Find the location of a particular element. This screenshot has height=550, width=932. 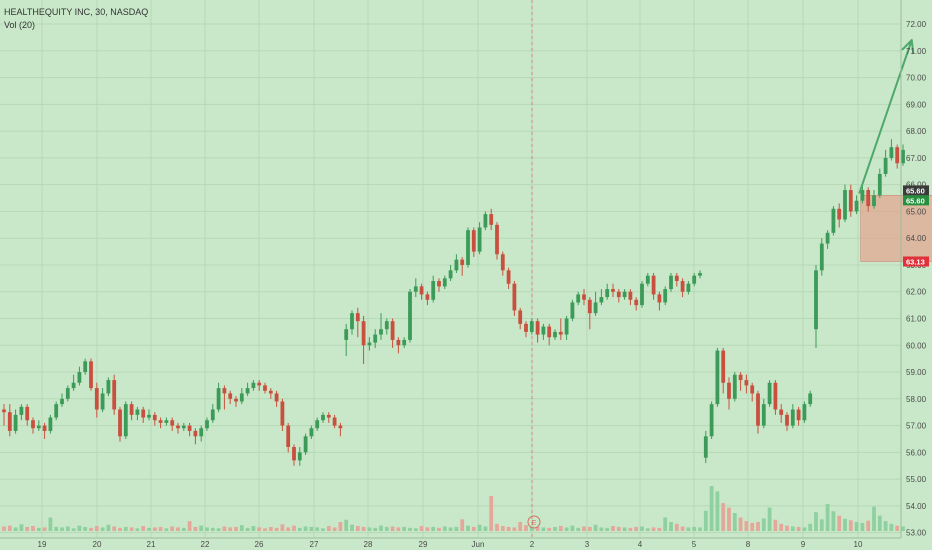

trend-arrow-line is located at coordinates (885, 116).